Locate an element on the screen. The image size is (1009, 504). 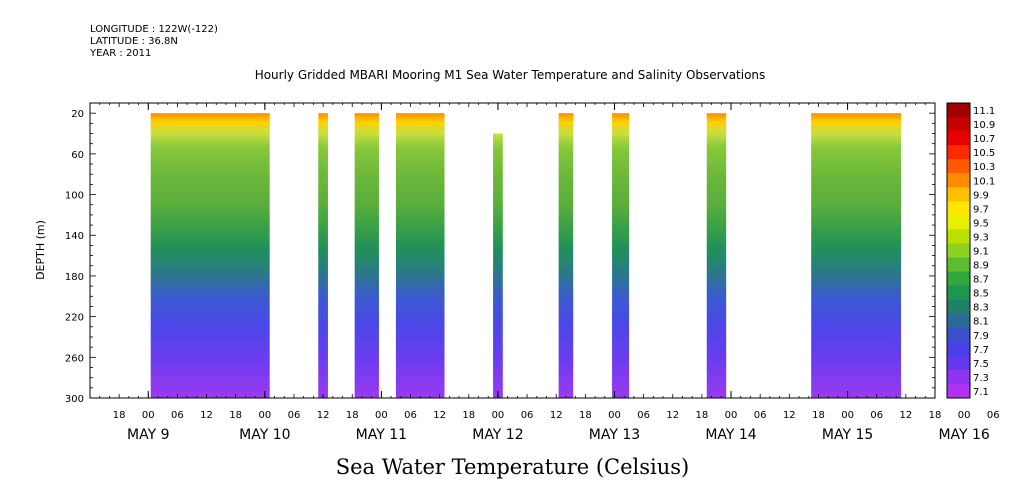
colorbar-label: 8.3 is located at coordinates (981, 308).